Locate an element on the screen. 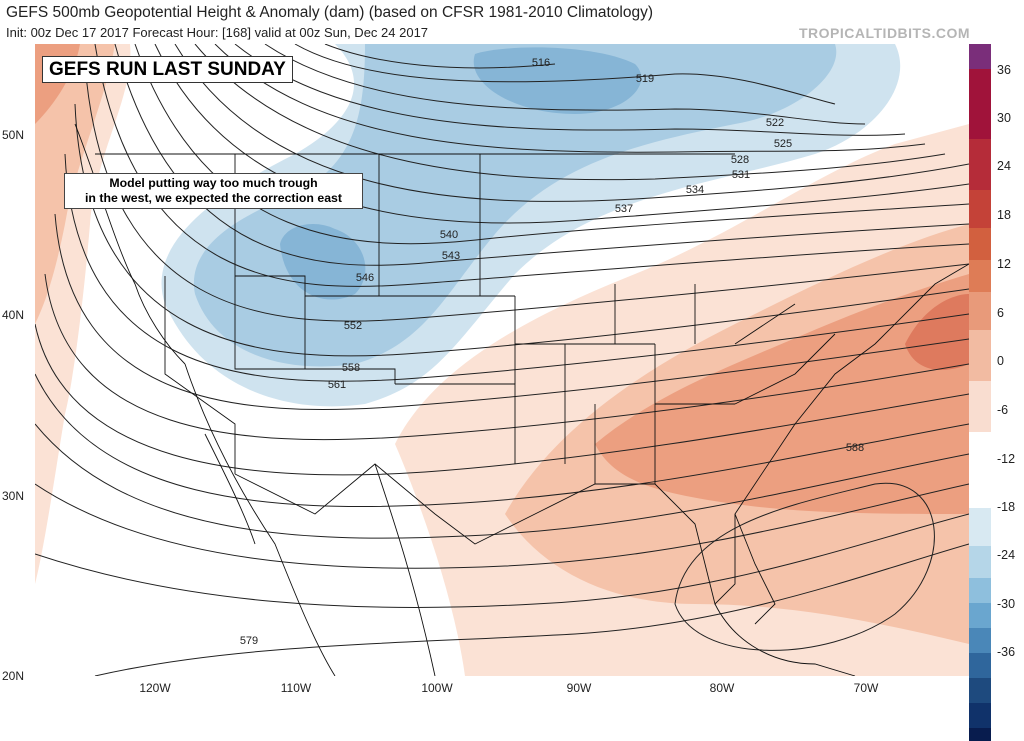  colorbar-label: 6 is located at coordinates (1000, 313).